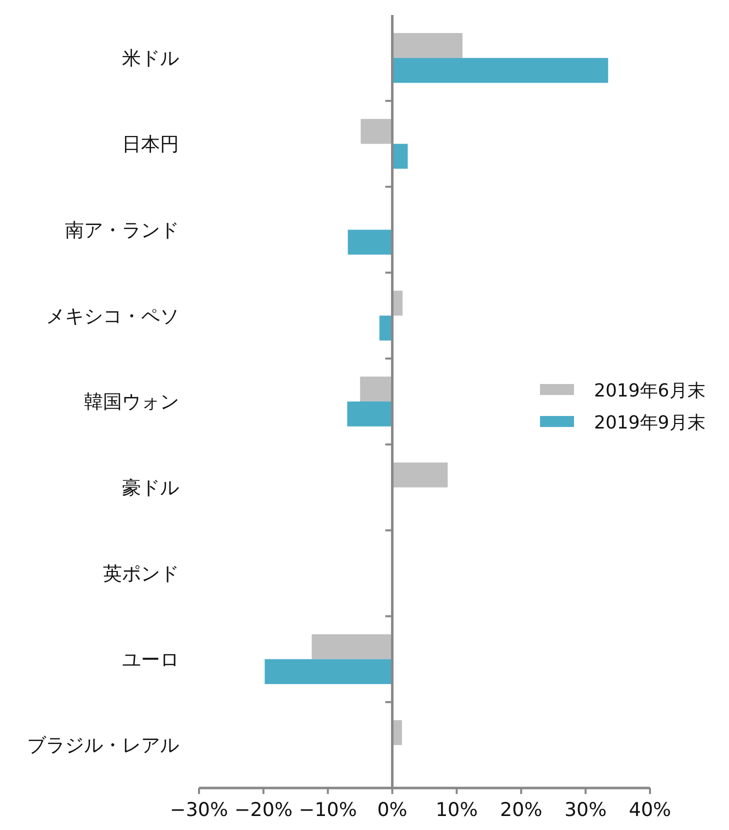  I want to click on y-tick-label: 米ドル, so click(150, 59).